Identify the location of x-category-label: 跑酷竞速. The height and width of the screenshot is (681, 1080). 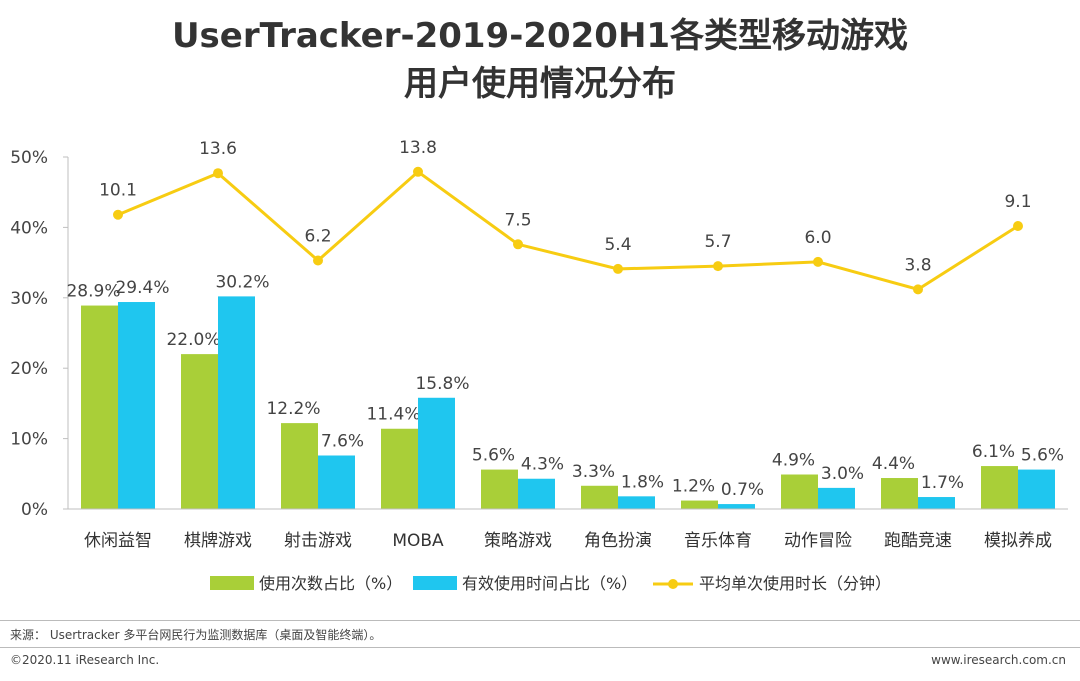
(918, 541).